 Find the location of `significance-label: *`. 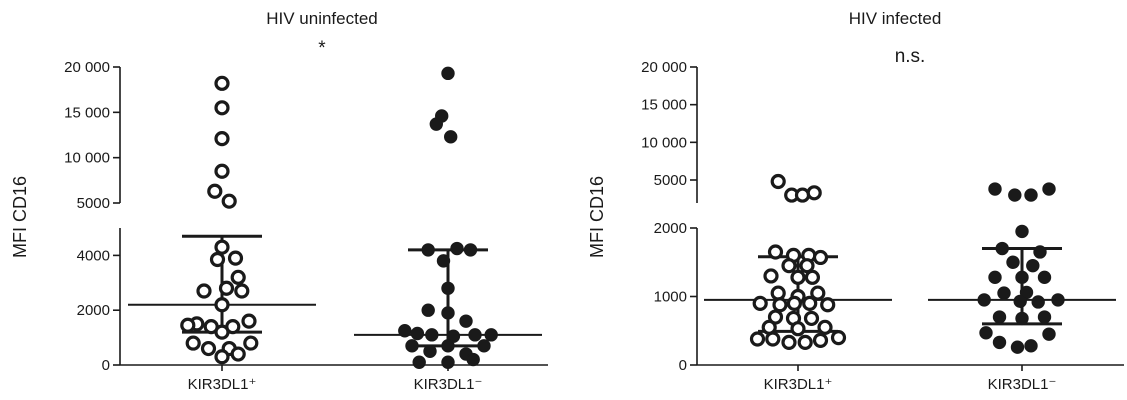

significance-label: * is located at coordinates (322, 48).